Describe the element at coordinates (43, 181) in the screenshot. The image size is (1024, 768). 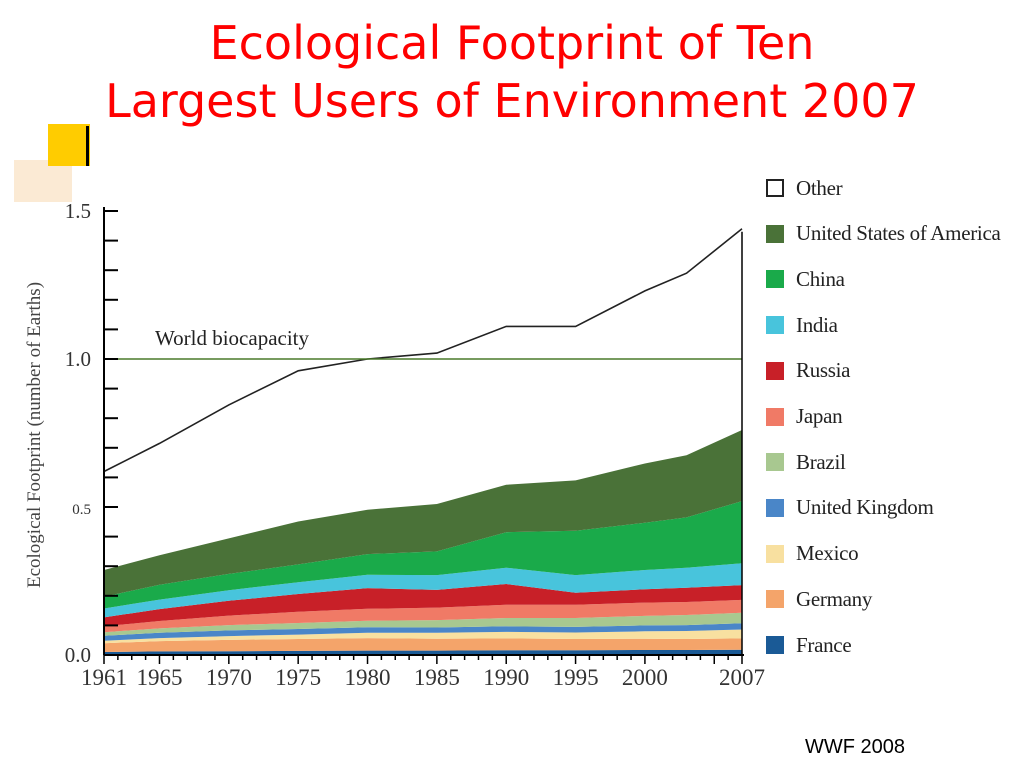
I see `decorative-square-orange` at that location.